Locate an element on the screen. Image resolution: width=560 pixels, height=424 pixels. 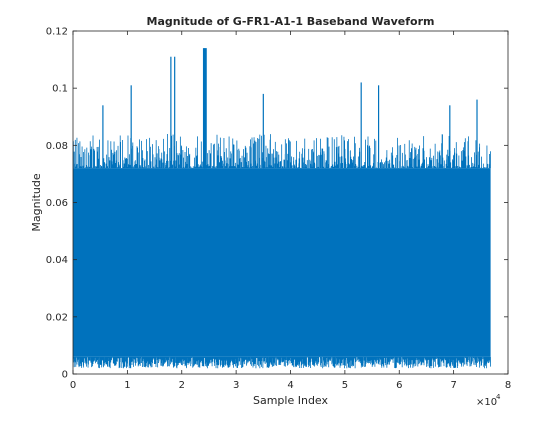
y-tick-label: 0 is located at coordinates (65, 375).